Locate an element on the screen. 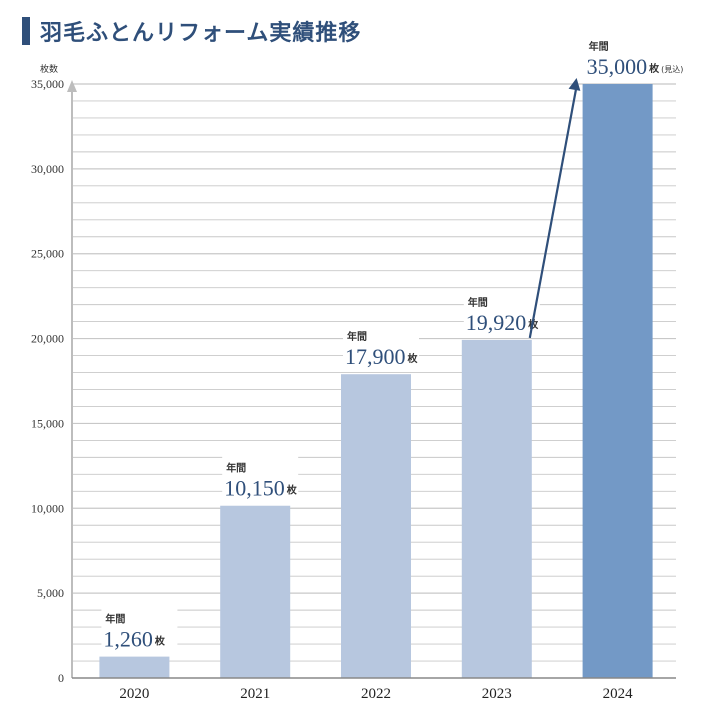 Image resolution: width=714 pixels, height=712 pixels. x-tick-label: 2022 is located at coordinates (376, 694).